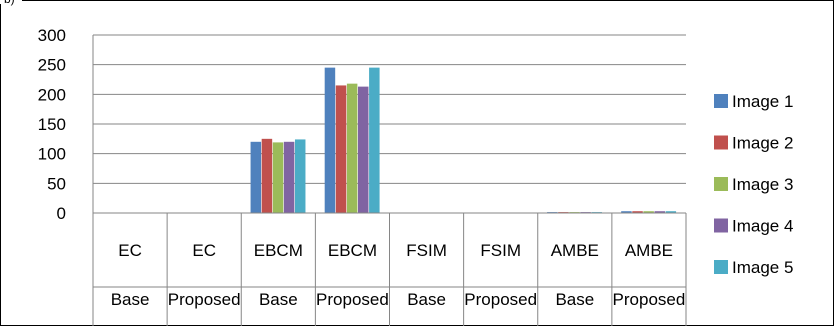  What do you see at coordinates (762, 184) in the screenshot?
I see `legend-label: Image 3` at bounding box center [762, 184].